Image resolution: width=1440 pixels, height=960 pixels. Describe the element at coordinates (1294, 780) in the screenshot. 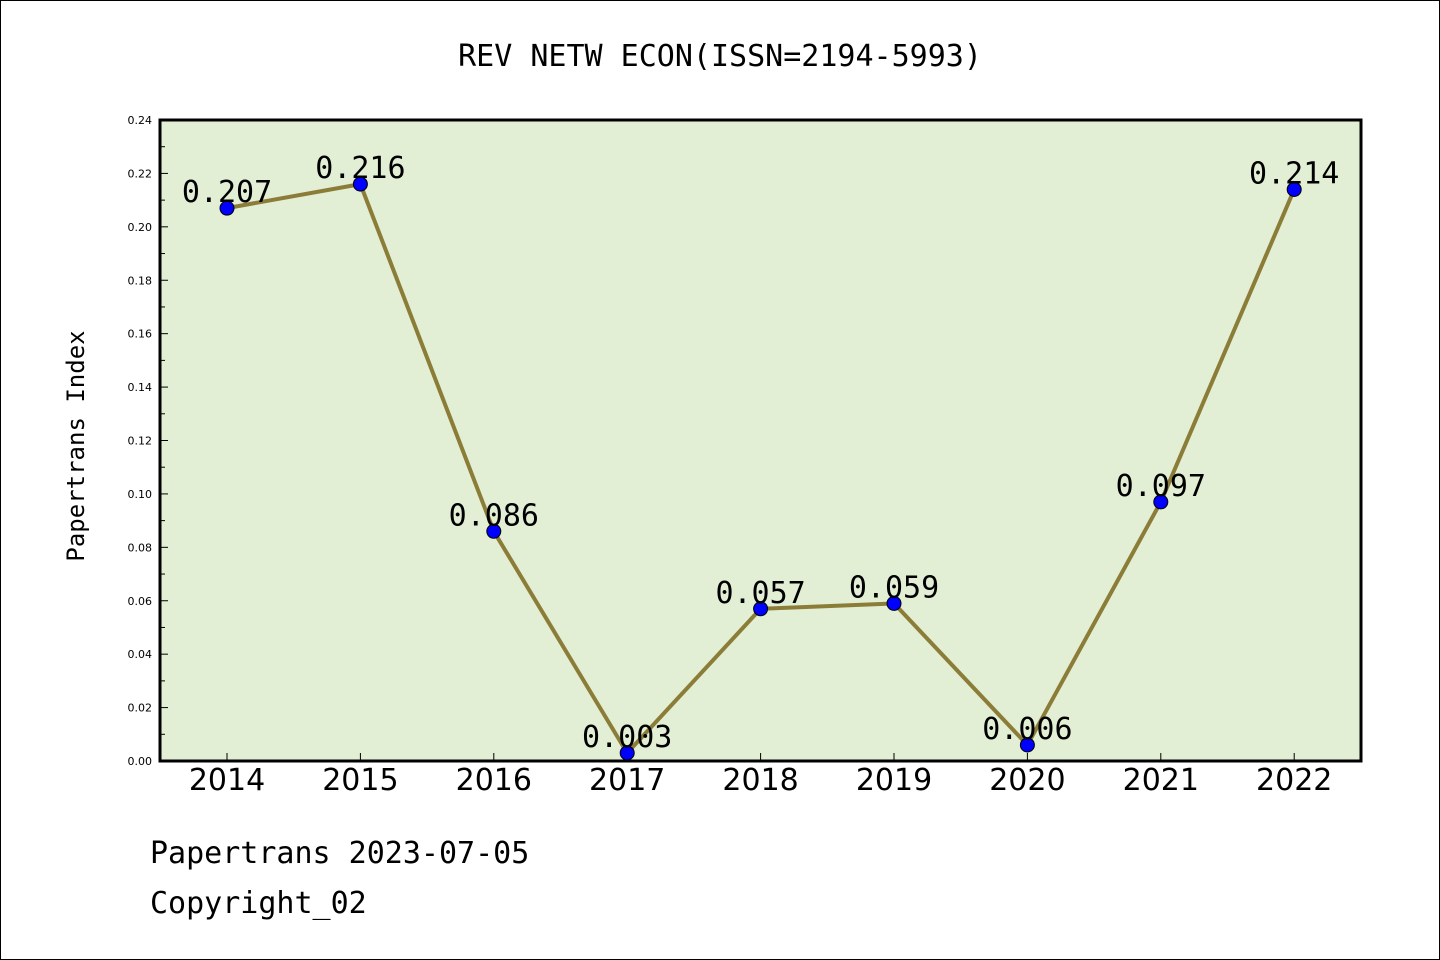

I see `x-tick-label: 2022` at that location.